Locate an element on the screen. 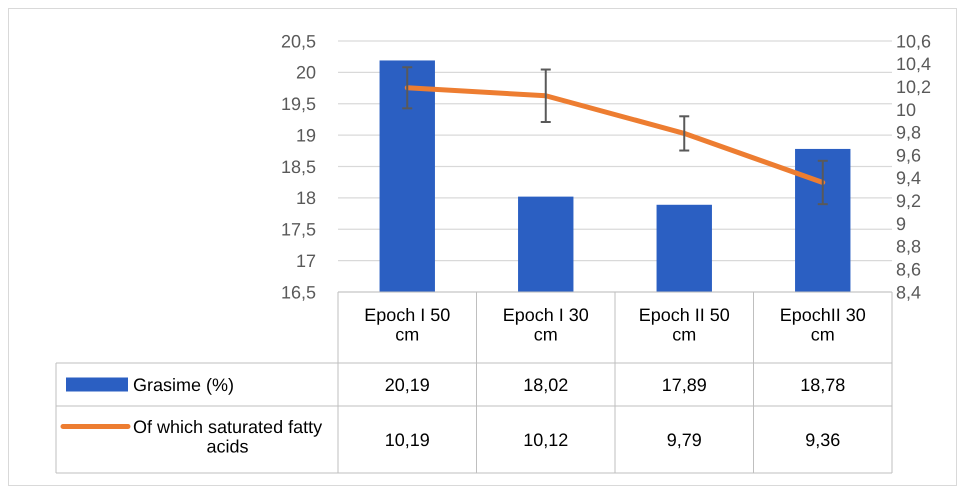 This screenshot has width=965, height=486. y2-tick-label: 10,2 is located at coordinates (914, 86).